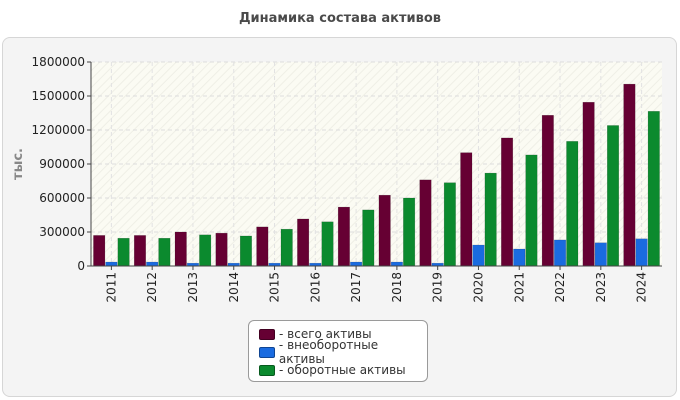  I want to click on bar-2018-s1, so click(396, 264).